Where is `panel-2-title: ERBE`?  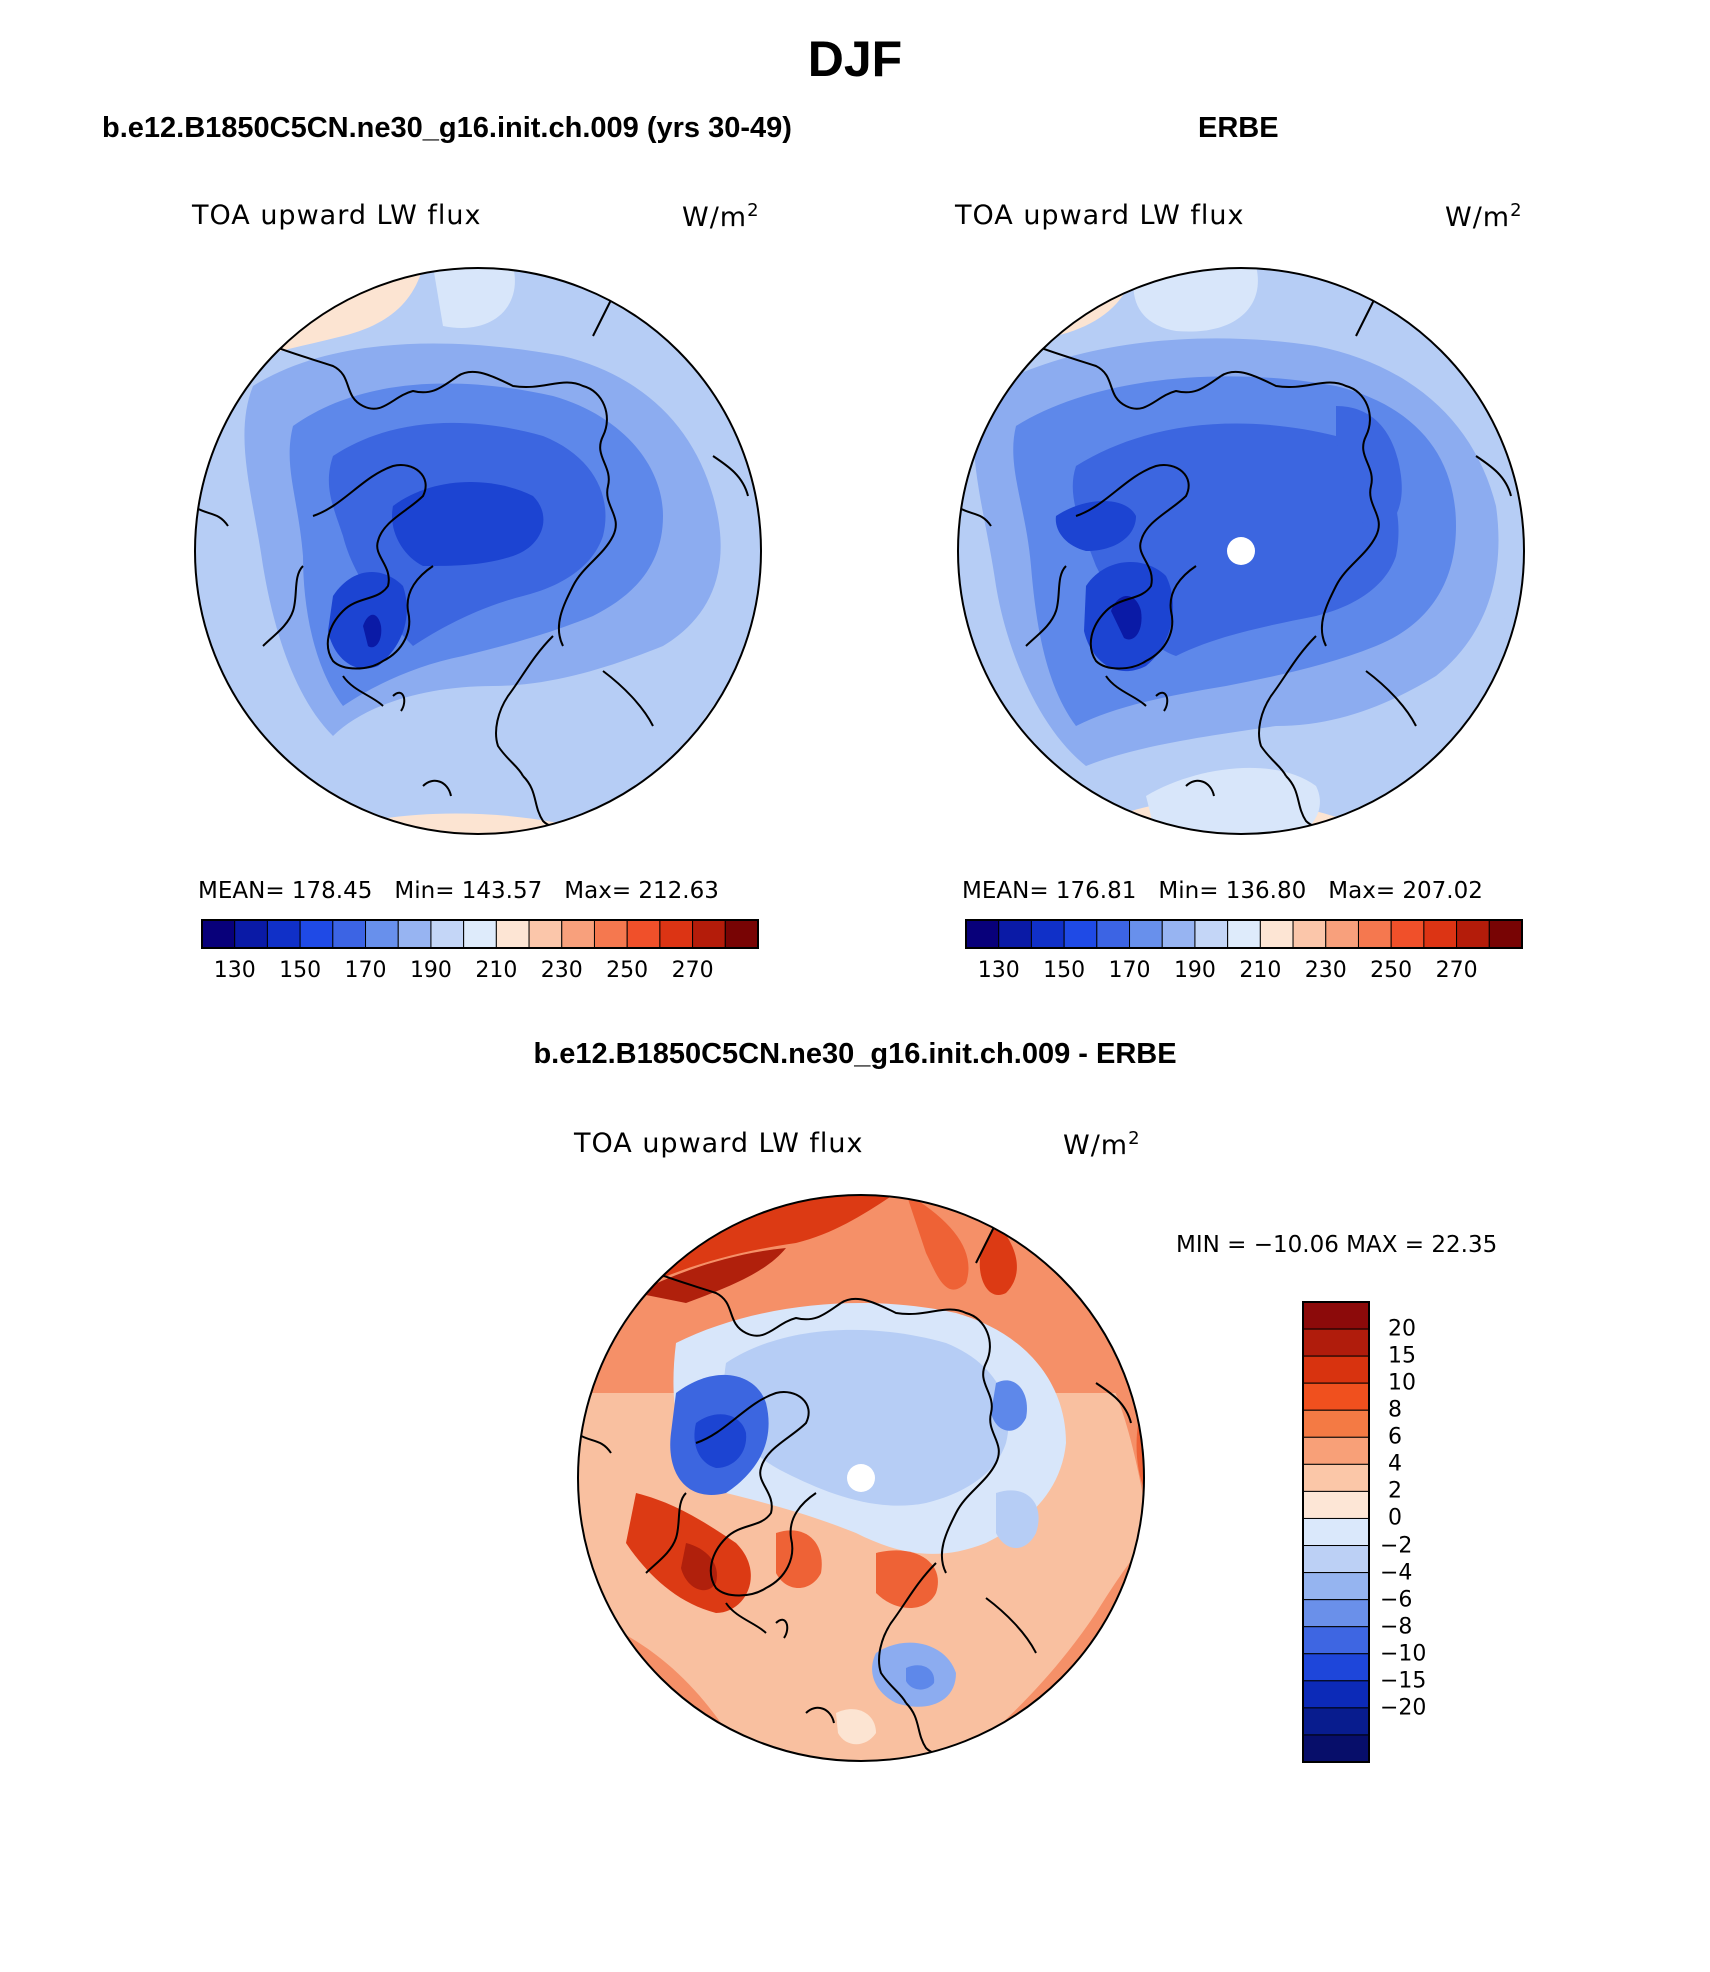 panel-2-title: ERBE is located at coordinates (1238, 128).